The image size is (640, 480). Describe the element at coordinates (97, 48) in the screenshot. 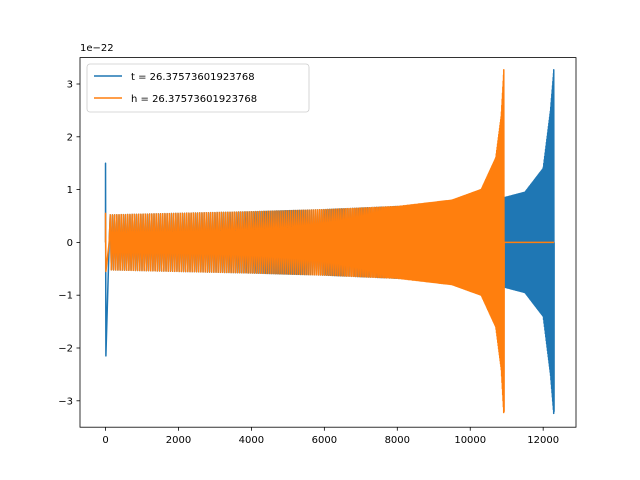

I see `y-offset-label: 1e−22` at that location.